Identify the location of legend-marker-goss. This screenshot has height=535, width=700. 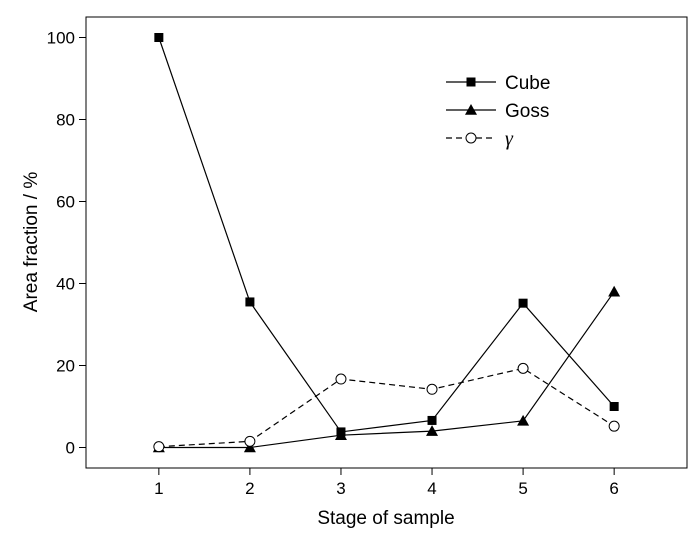
(471, 109).